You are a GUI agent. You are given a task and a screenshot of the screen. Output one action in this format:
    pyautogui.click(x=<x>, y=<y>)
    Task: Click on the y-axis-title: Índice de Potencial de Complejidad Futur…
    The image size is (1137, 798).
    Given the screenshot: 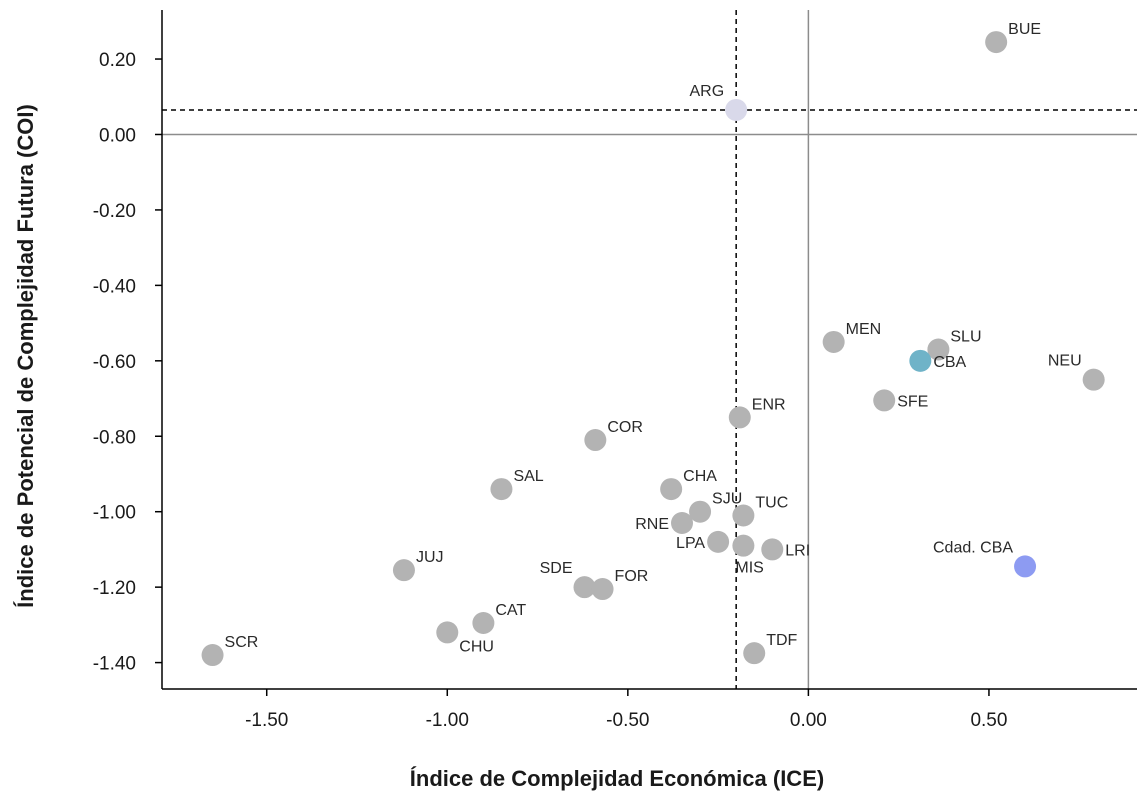 What is the action you would take?
    pyautogui.click(x=25, y=356)
    